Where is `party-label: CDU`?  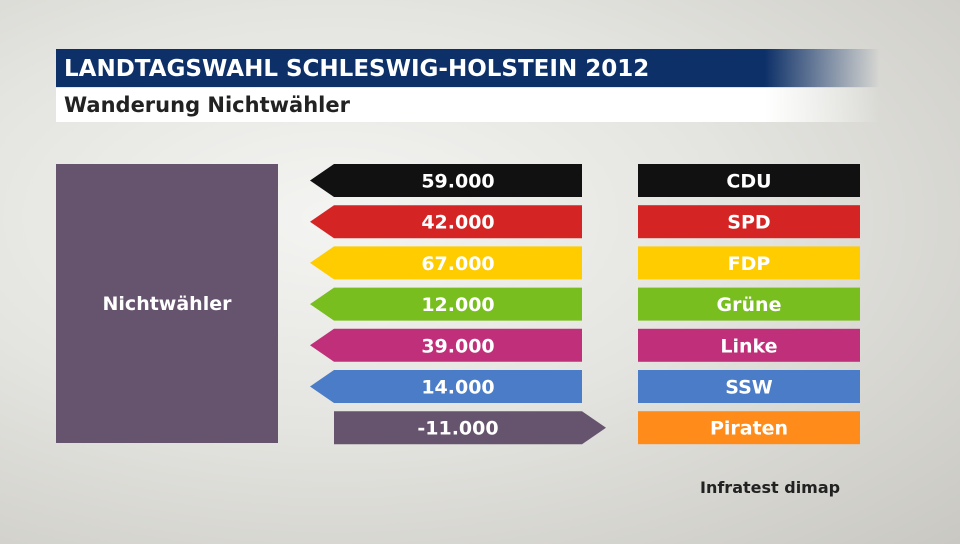
party-label: CDU is located at coordinates (748, 182).